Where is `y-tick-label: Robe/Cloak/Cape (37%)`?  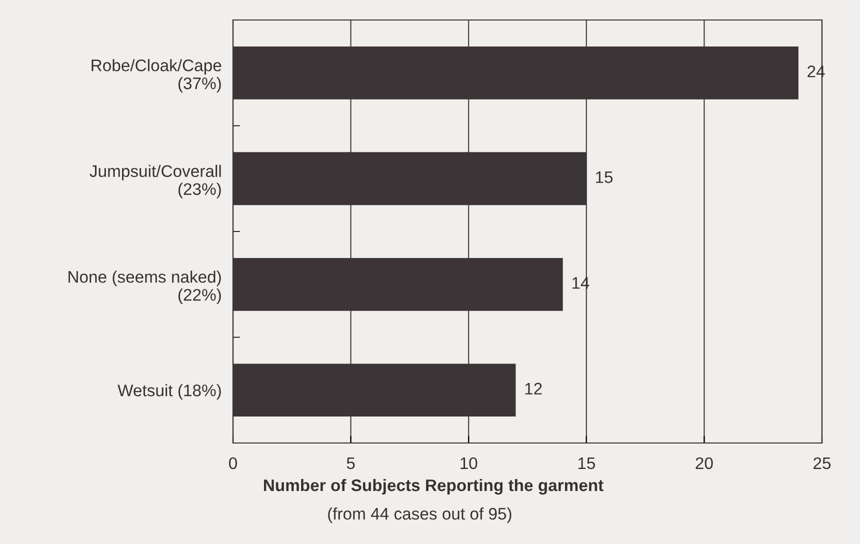 y-tick-label: Robe/Cloak/Cape (37%) is located at coordinates (157, 76).